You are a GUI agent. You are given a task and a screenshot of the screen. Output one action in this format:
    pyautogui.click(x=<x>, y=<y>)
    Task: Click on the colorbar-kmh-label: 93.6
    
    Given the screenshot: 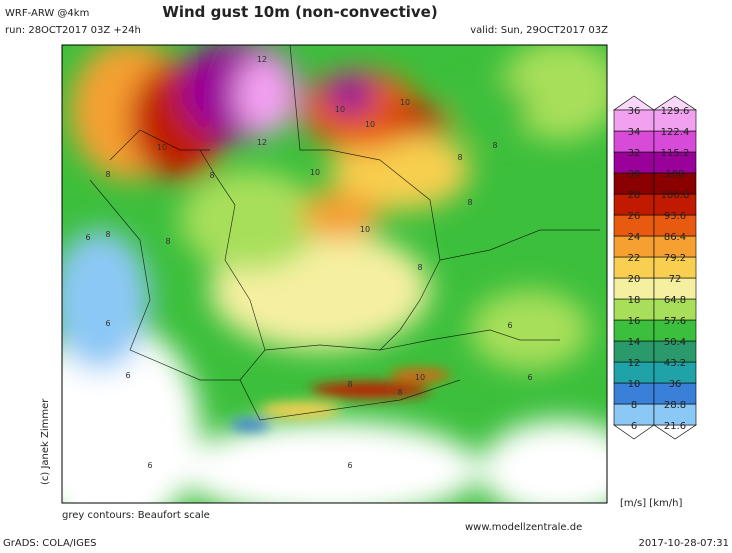 What is the action you would take?
    pyautogui.click(x=675, y=216)
    